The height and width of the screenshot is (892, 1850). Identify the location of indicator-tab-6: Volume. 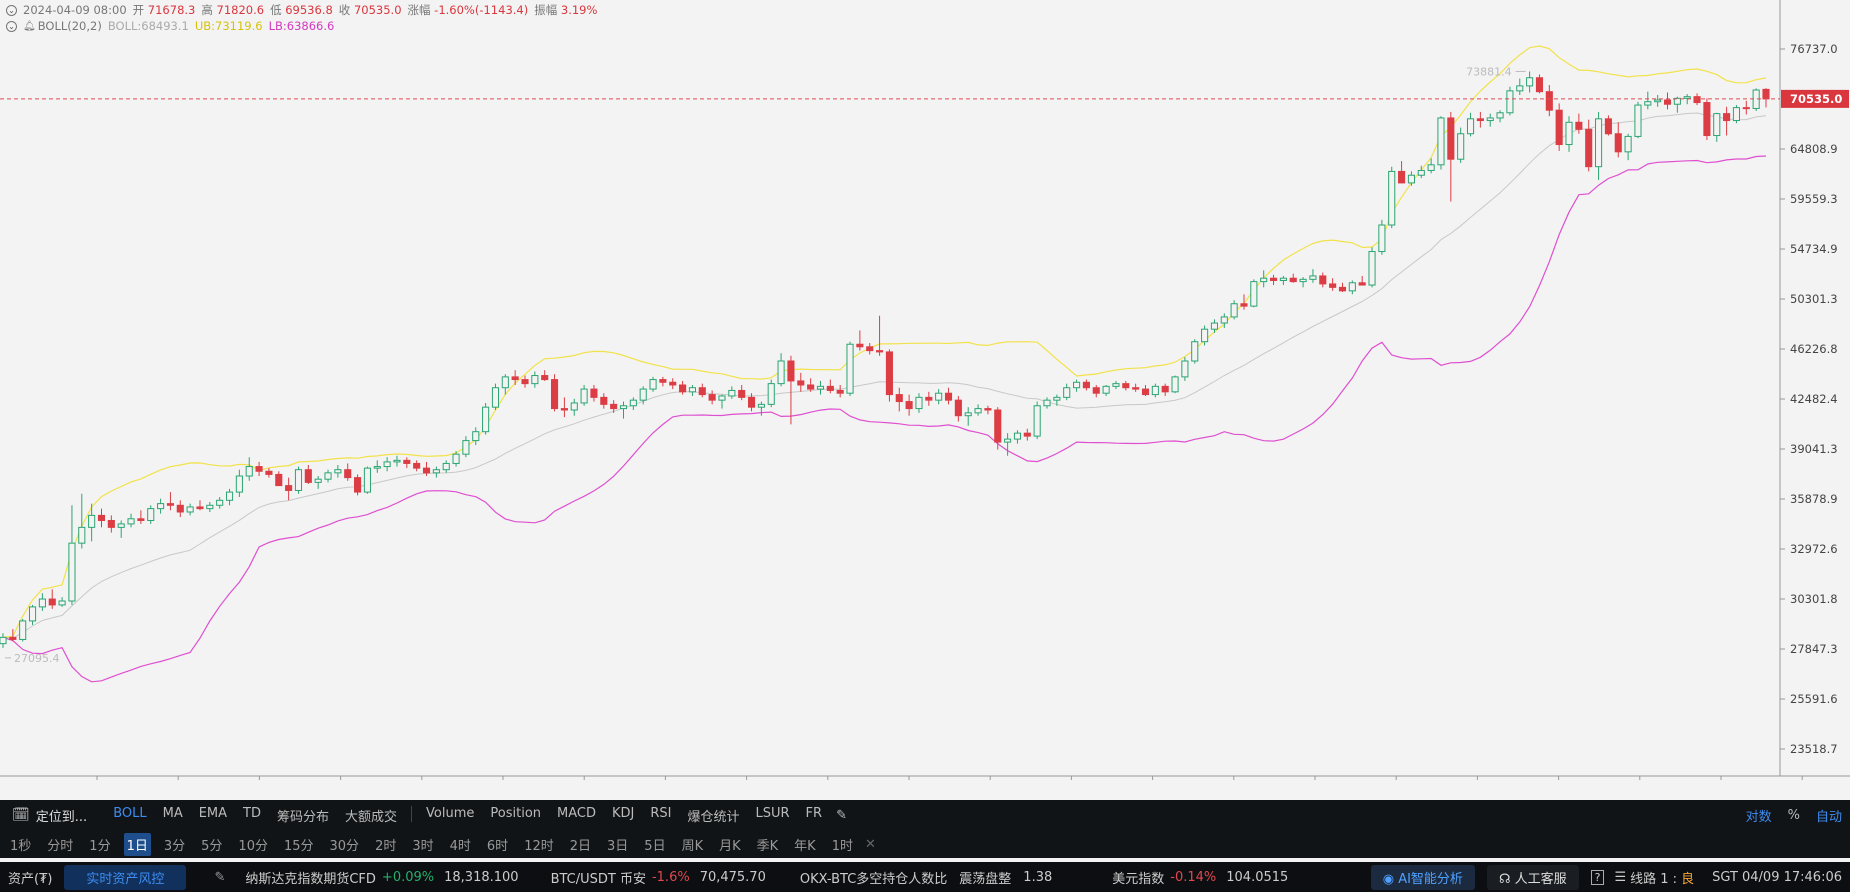
(450, 813).